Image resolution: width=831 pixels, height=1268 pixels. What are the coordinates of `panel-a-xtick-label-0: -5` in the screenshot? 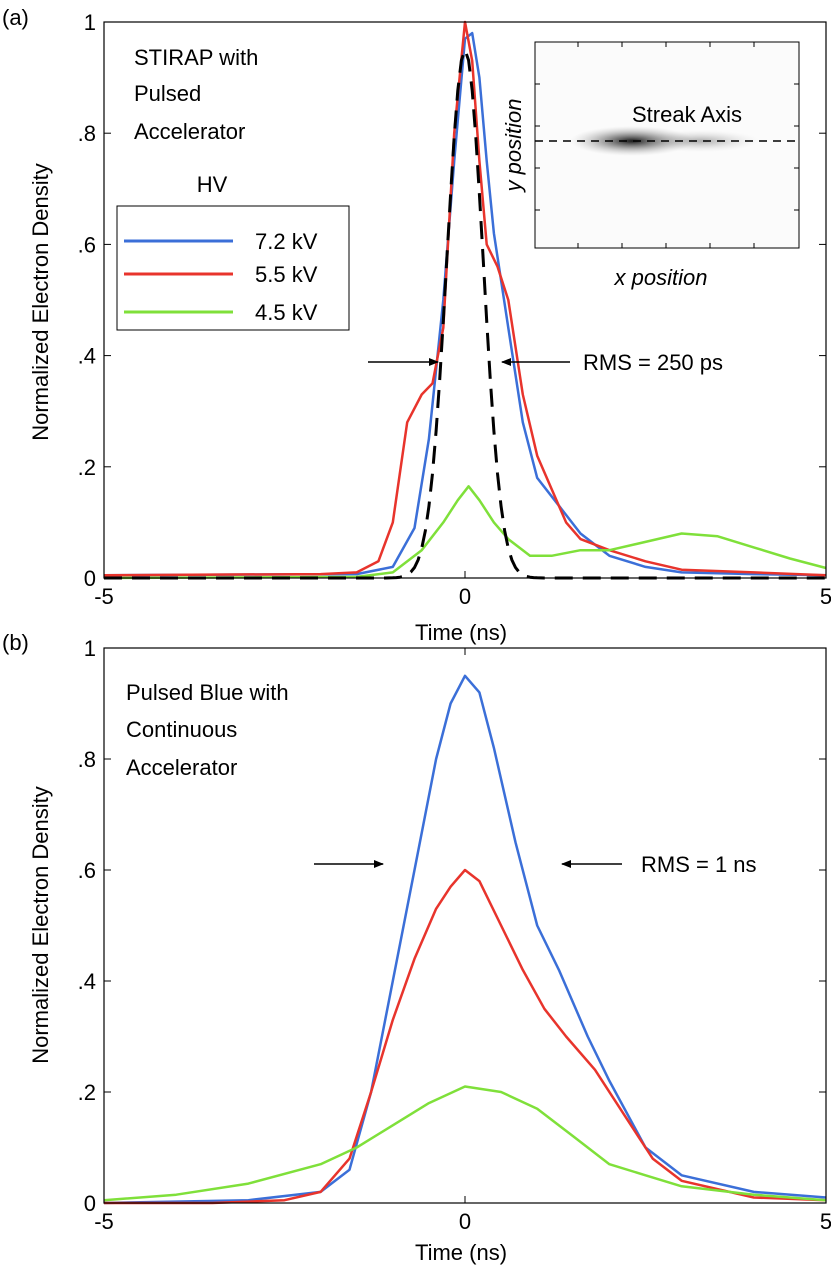 It's located at (104, 596).